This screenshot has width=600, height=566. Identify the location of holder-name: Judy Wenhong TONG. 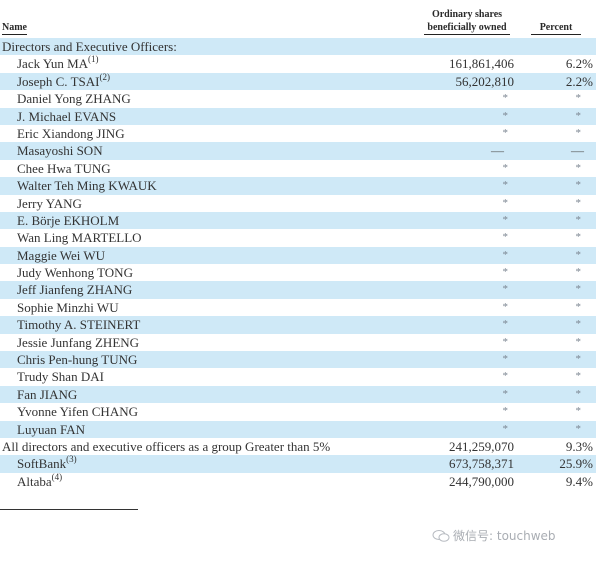
(75, 272).